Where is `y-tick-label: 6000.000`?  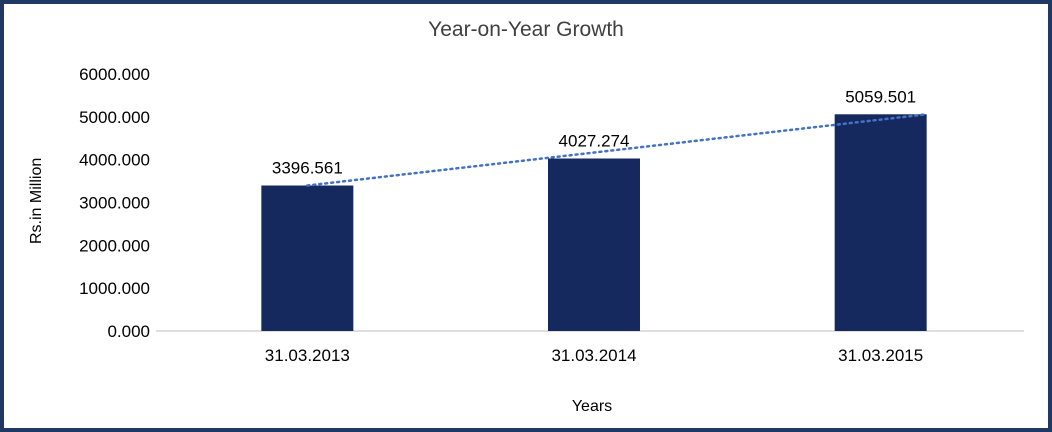
y-tick-label: 6000.000 is located at coordinates (114, 74).